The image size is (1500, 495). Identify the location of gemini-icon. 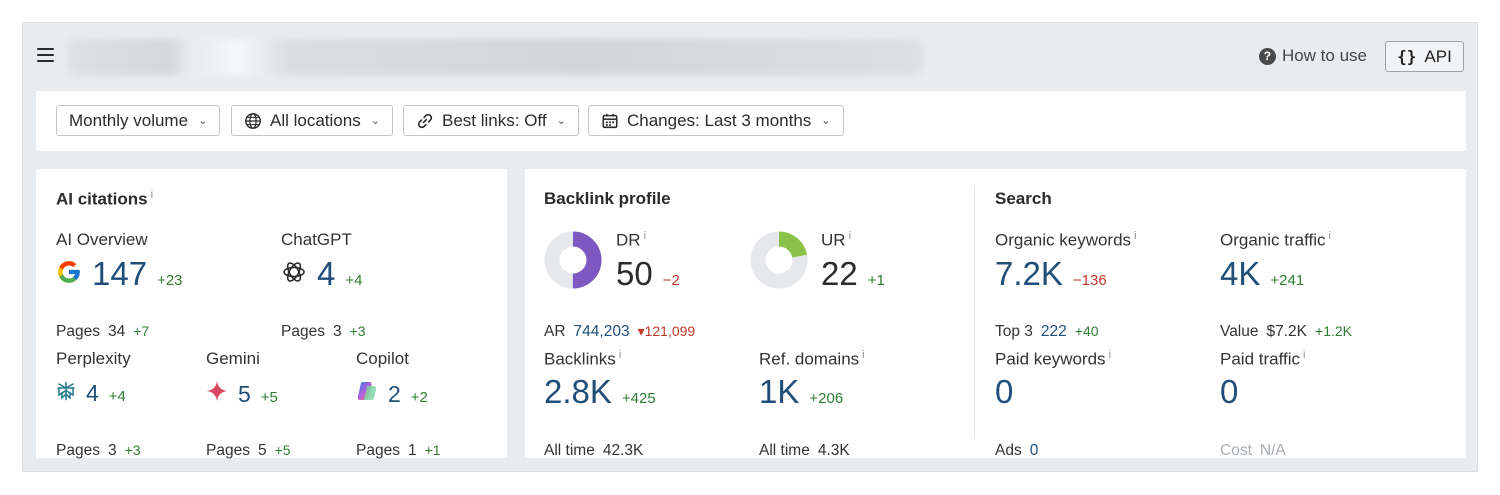
(217, 391).